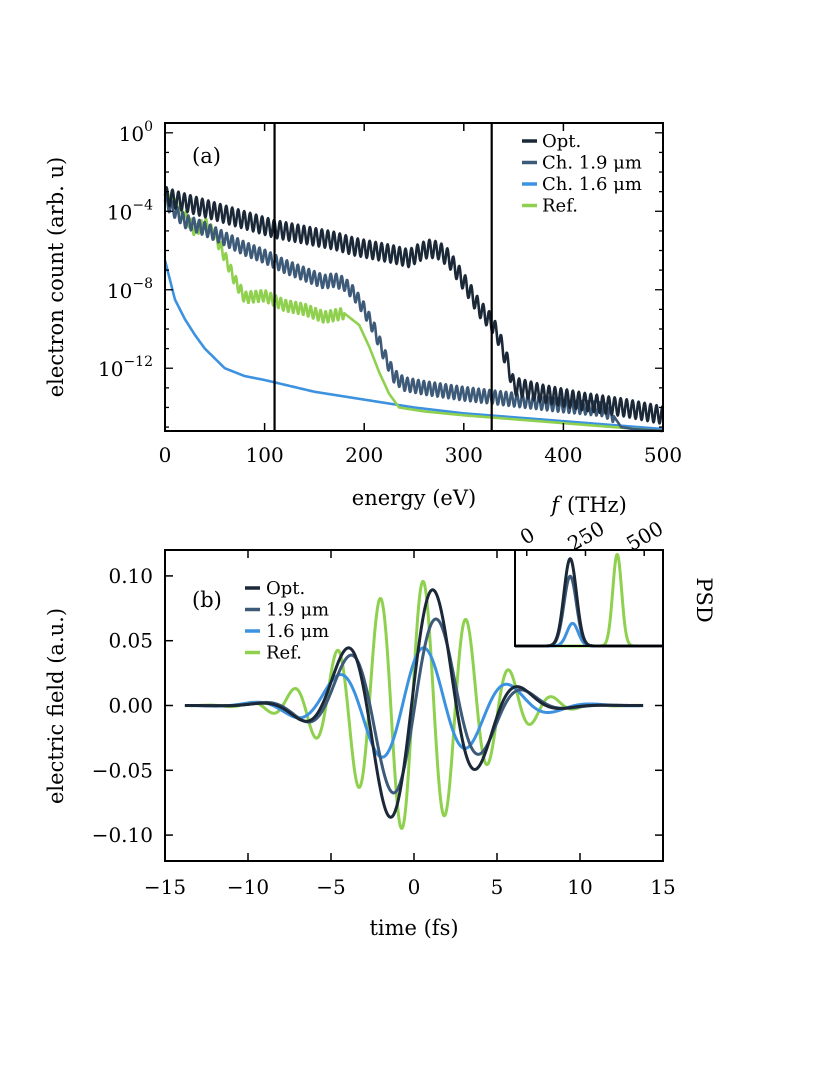 The image size is (830, 1078). Describe the element at coordinates (130, 641) in the screenshot. I see `panel-b-ytick-label-1: 0.05` at that location.